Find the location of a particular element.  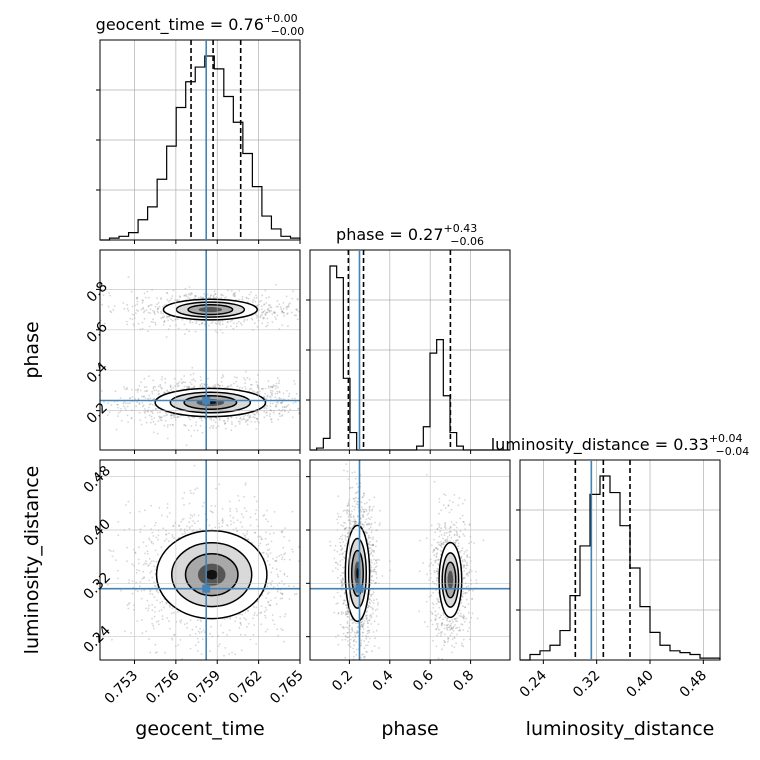

title-plus: +0.04 is located at coordinates (726, 438).